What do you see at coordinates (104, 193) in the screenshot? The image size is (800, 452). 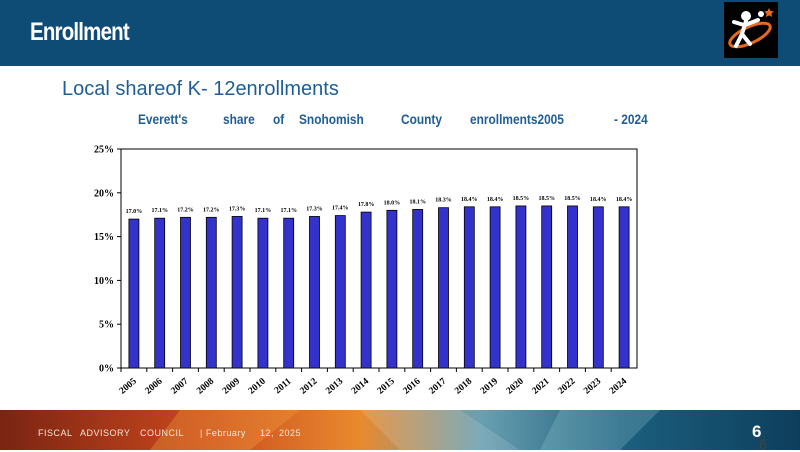 I see `y-tick-label: 20%` at bounding box center [104, 193].